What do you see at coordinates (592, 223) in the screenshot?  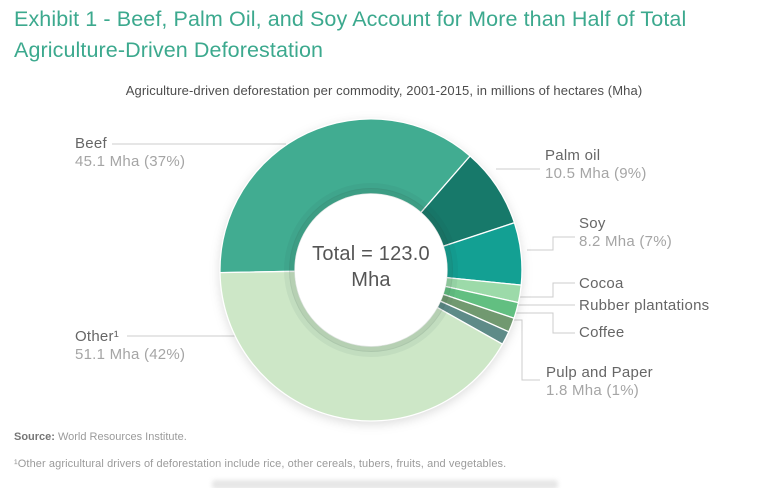 I see `slice-name: Soy` at bounding box center [592, 223].